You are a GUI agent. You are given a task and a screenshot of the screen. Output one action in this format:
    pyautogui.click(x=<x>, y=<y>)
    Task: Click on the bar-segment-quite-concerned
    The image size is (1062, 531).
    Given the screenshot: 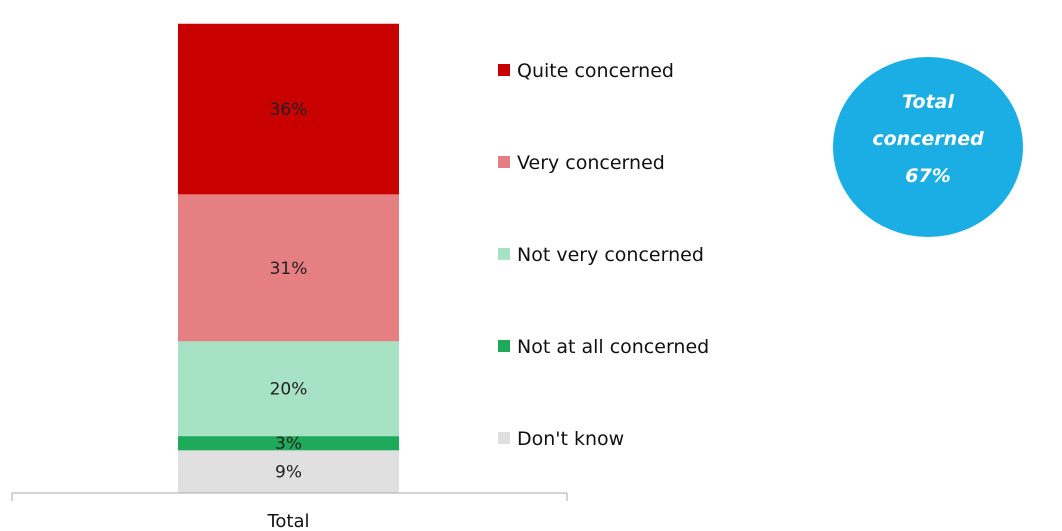 What is the action you would take?
    pyautogui.click(x=288, y=109)
    